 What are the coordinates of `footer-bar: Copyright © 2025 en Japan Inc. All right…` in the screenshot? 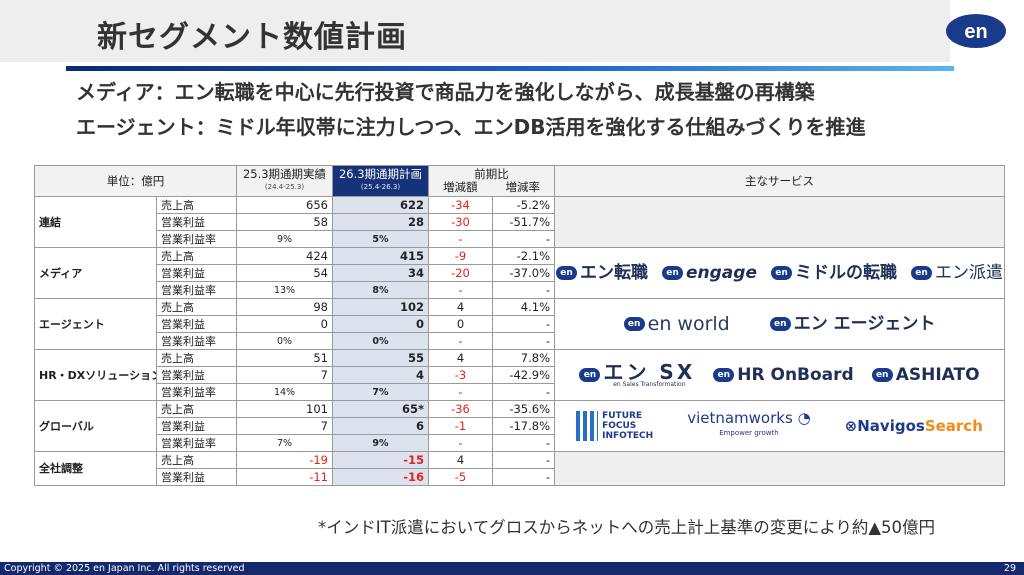 It's located at (512, 568).